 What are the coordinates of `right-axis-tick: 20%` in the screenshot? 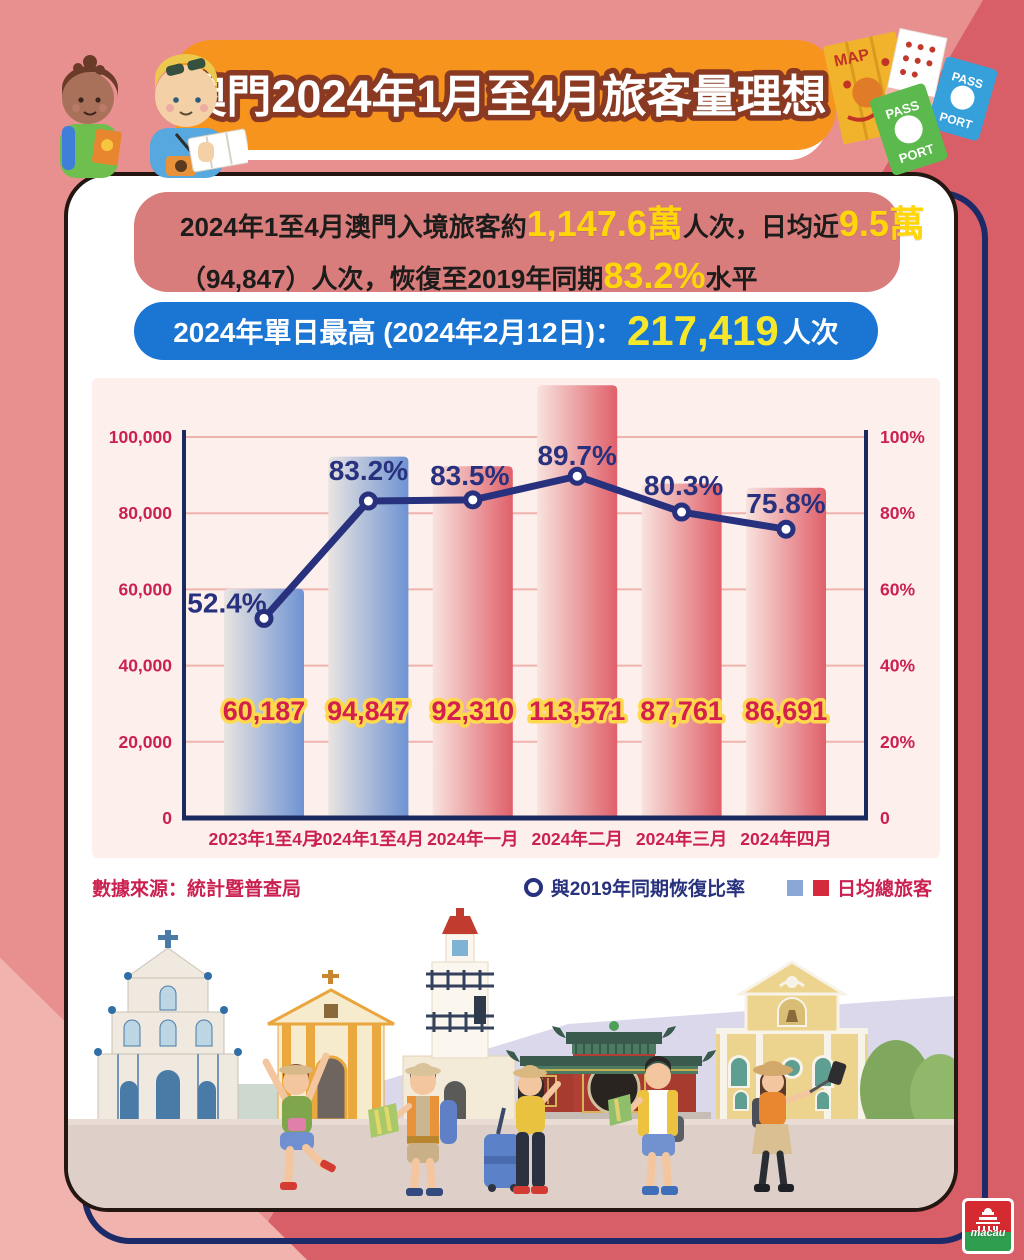 It's located at (897, 742).